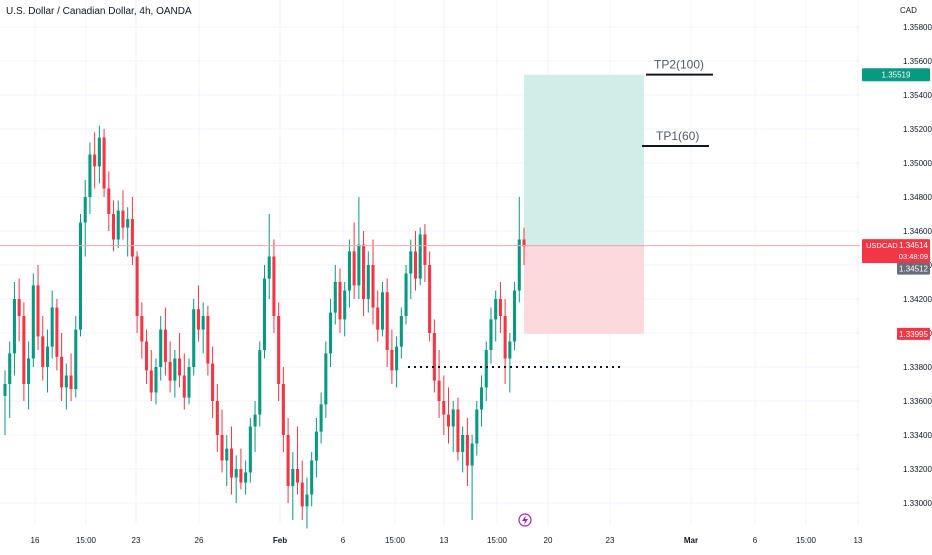 This screenshot has width=932, height=555. What do you see at coordinates (917, 231) in the screenshot?
I see `price-tick-label: 1.34600` at bounding box center [917, 231].